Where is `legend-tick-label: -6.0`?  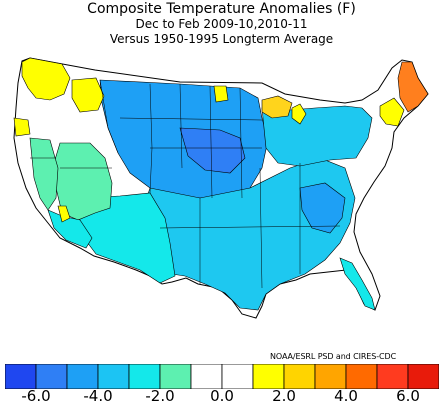 legend-tick-label: -6.0 is located at coordinates (36, 396).